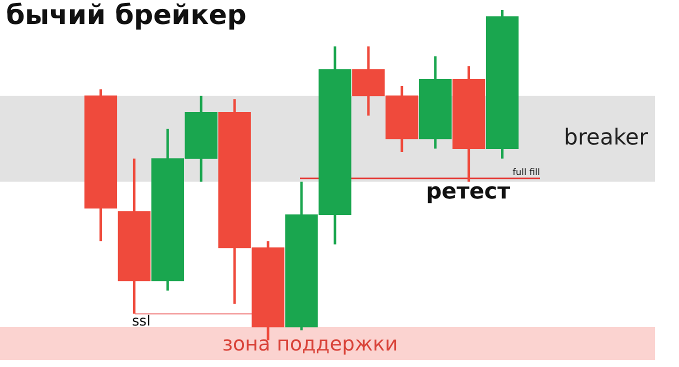 The width and height of the screenshot is (679, 367). Describe the element at coordinates (606, 137) in the screenshot. I see `band-label: breaker` at that location.